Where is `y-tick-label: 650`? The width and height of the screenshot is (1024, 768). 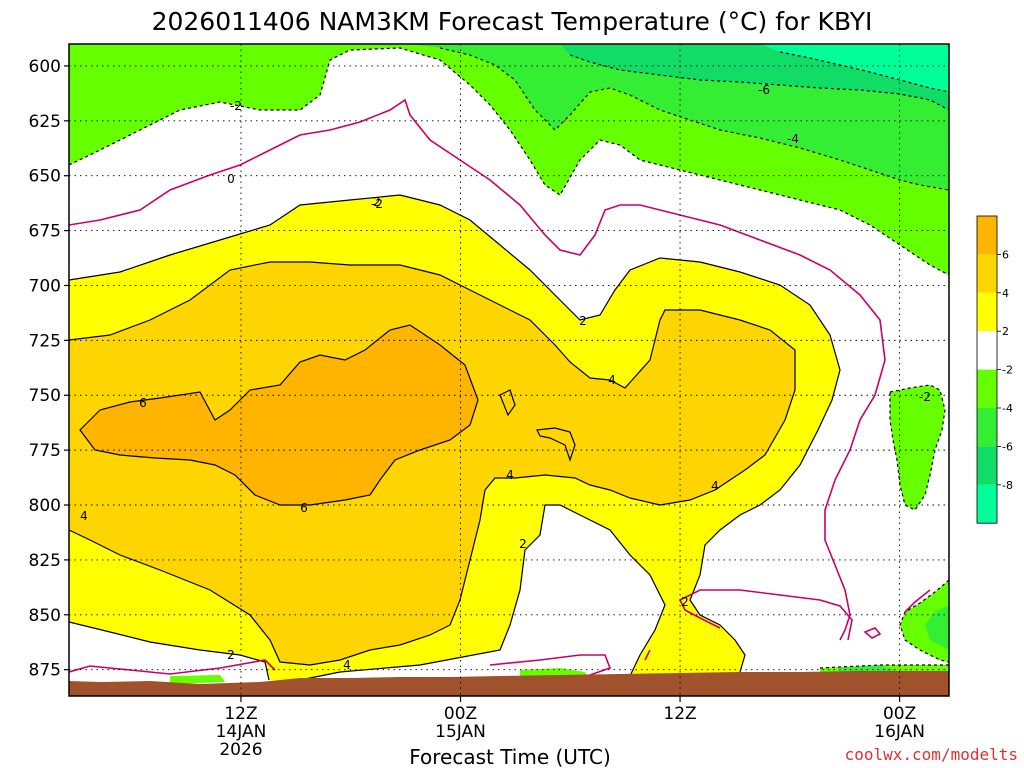 y-tick-label: 650 is located at coordinates (45, 177).